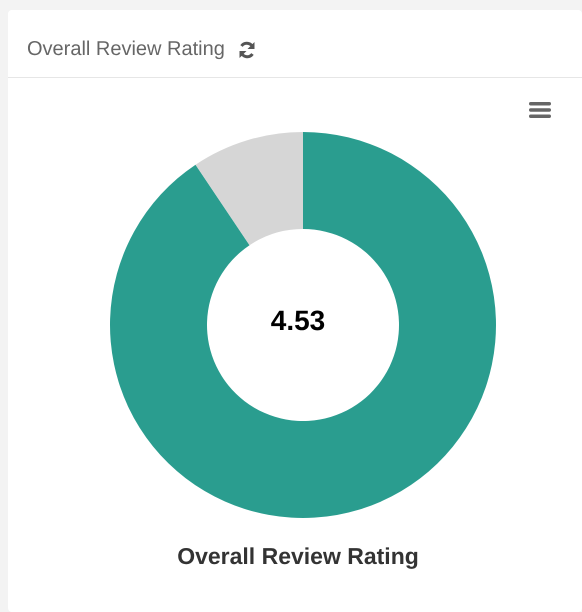  Describe the element at coordinates (298, 320) in the screenshot. I see `text: 4.53` at that location.